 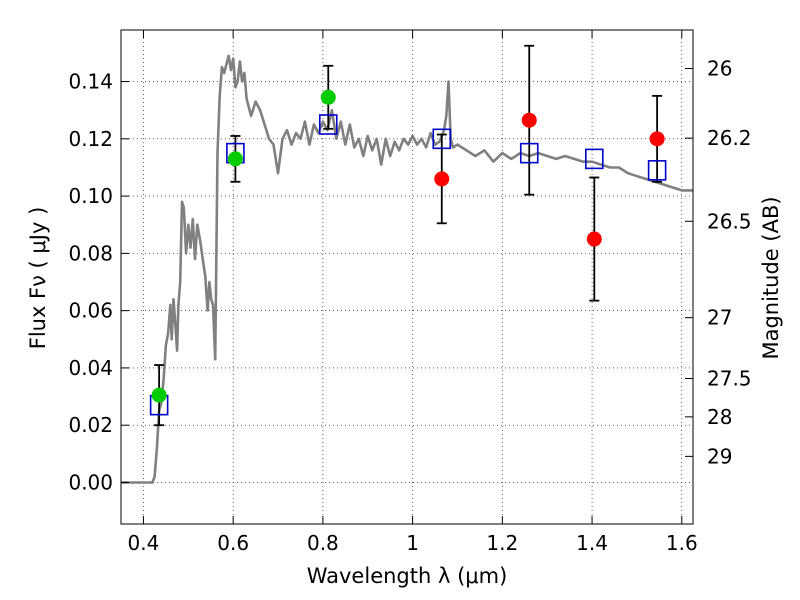 I want to click on x-tick-label: 0.8, so click(x=323, y=543).